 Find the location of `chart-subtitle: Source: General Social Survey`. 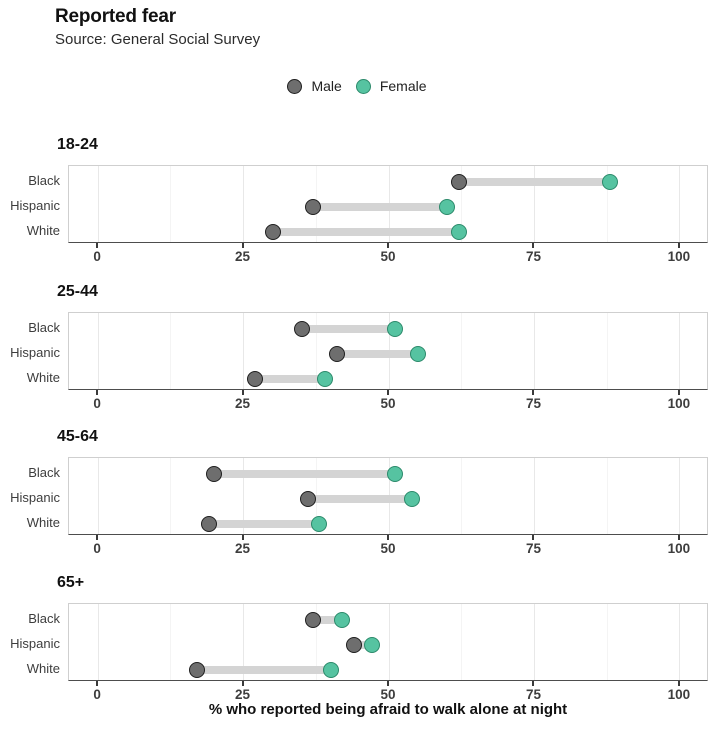

chart-subtitle: Source: General Social Survey is located at coordinates (158, 39).